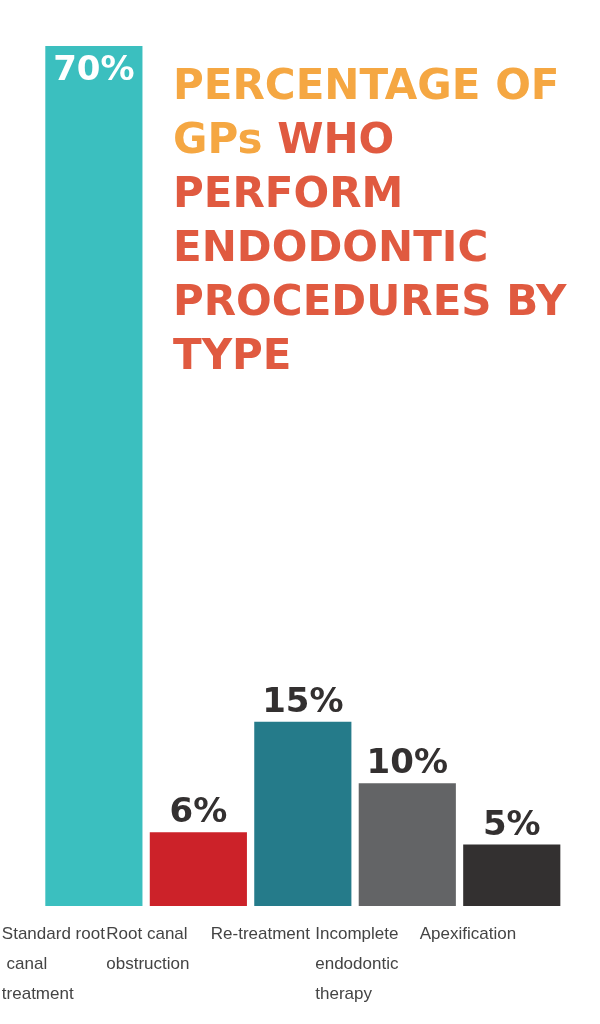  Describe the element at coordinates (407, 761) in the screenshot. I see `data-label: 10%` at that location.